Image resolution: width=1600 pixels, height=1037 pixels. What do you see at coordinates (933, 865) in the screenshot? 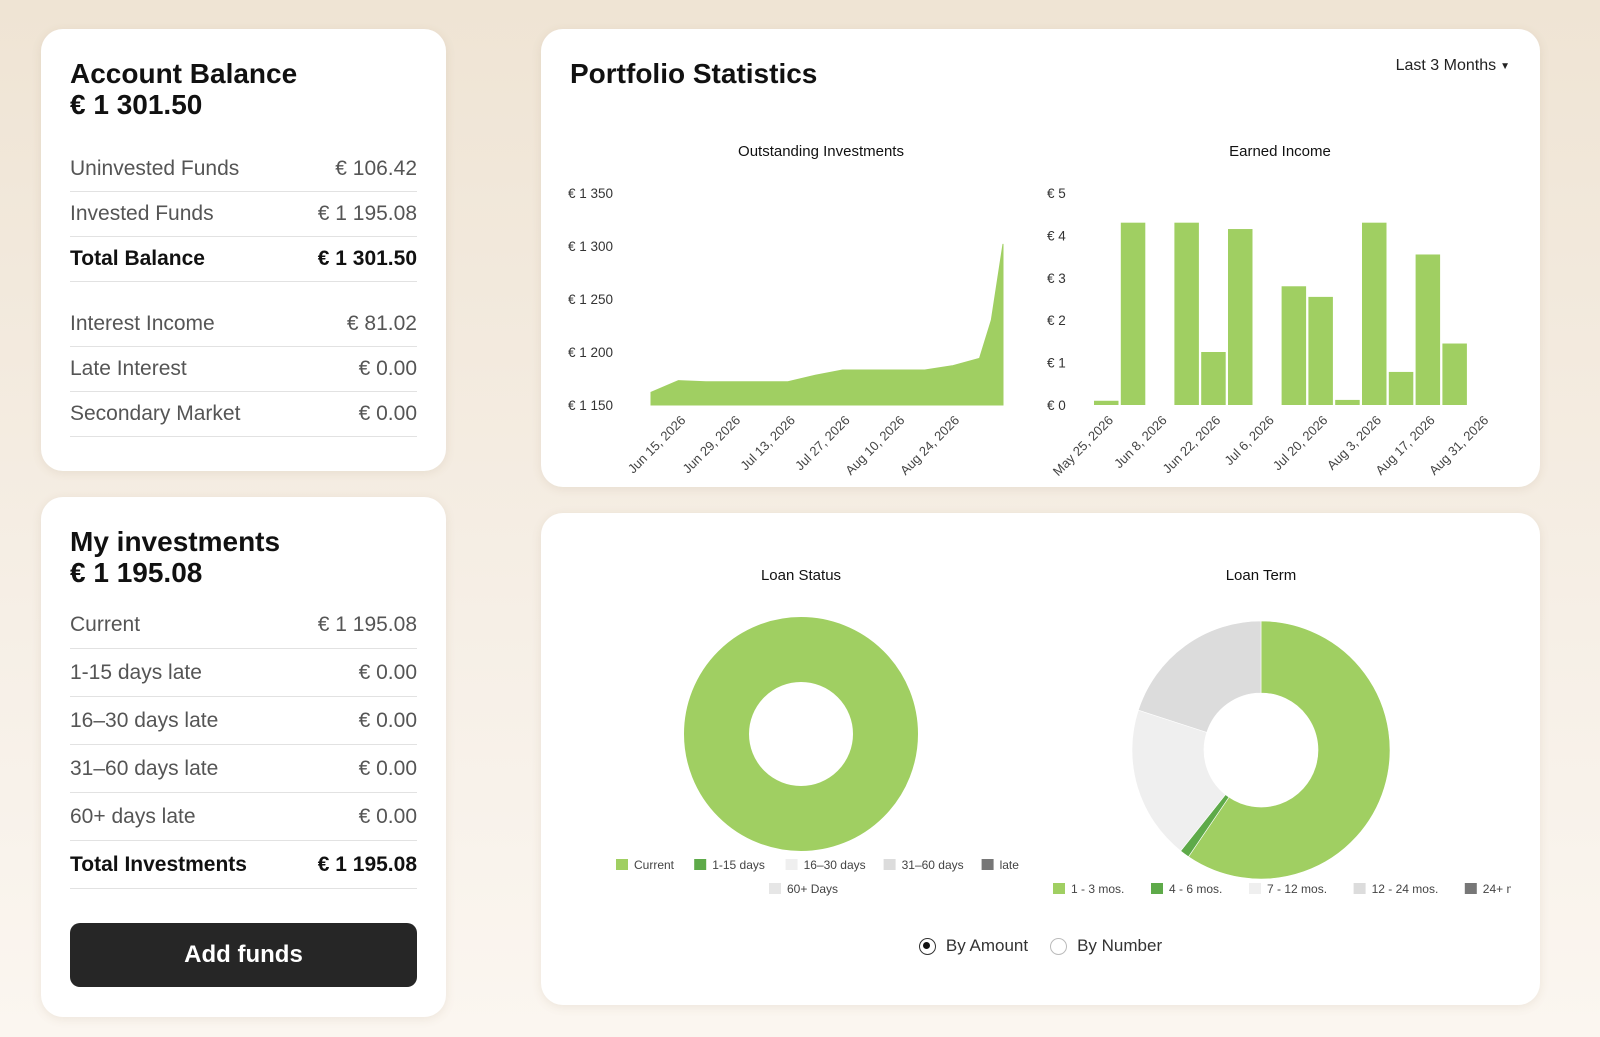
I see `legend-label: 31–60 days` at bounding box center [933, 865].